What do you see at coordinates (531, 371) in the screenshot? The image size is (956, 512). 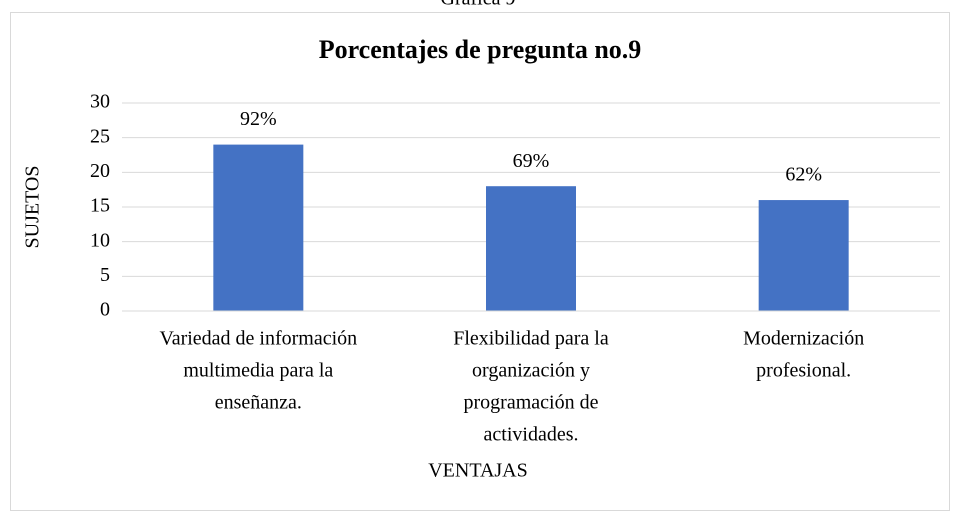 I see `x-tick-label: organización y` at bounding box center [531, 371].